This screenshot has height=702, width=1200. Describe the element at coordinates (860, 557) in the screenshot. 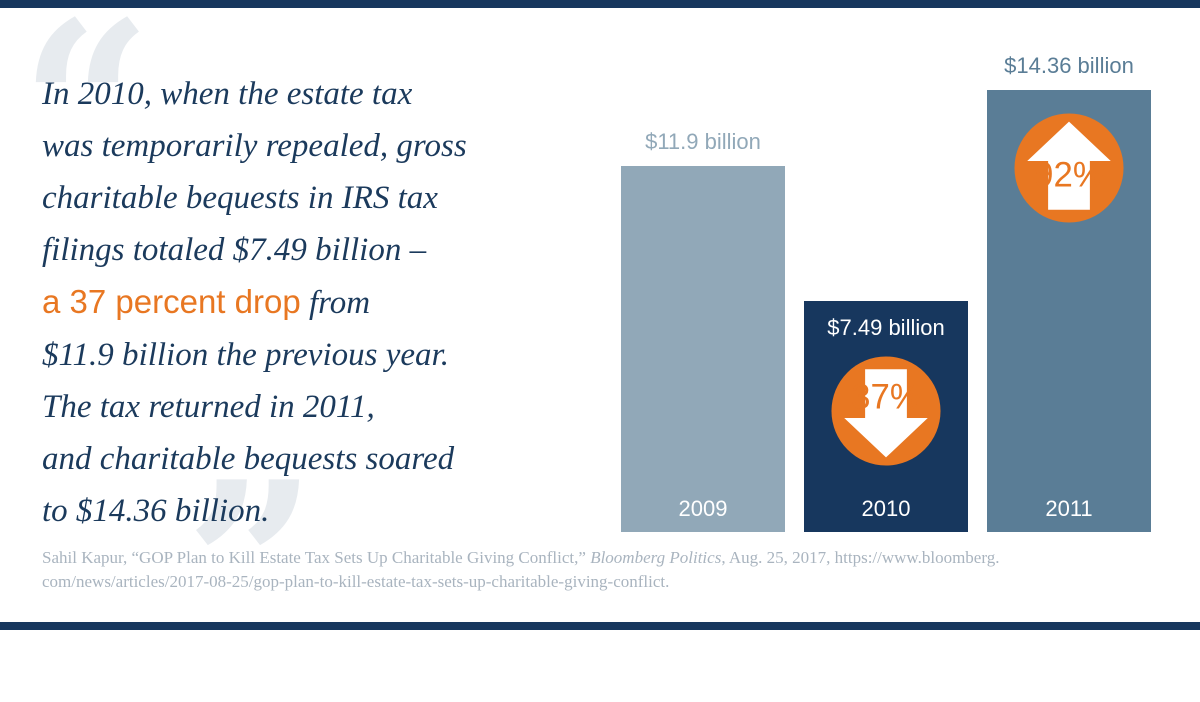

I see `citation-text: , Aug. 25, 2017, https://www.bloomberg.` at that location.